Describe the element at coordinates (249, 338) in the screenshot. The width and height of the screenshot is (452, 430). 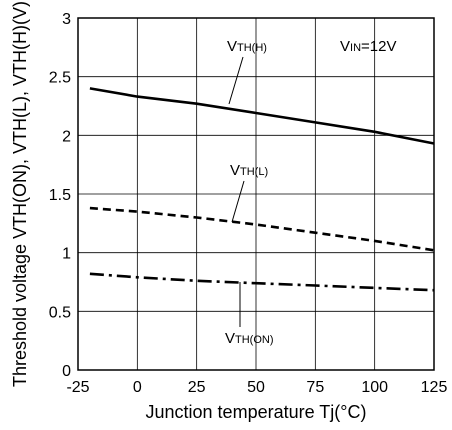
I see `series-label-vthon: VTH(ON)` at that location.